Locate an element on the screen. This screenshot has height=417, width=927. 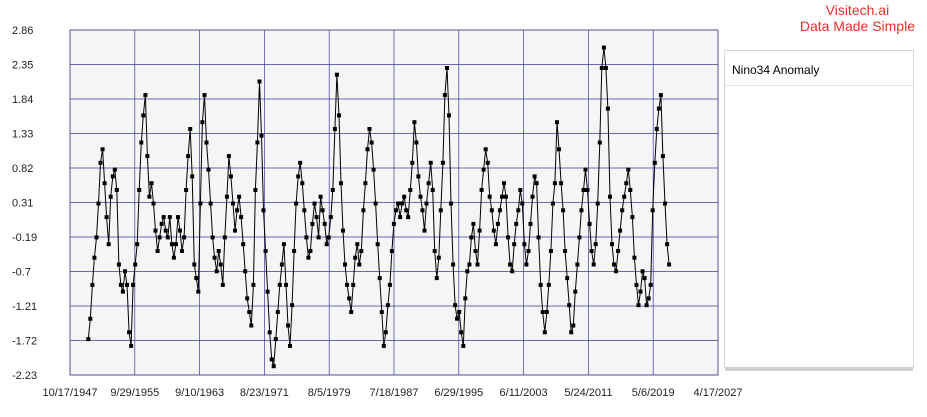
legend-scrollbar is located at coordinates (819, 369).